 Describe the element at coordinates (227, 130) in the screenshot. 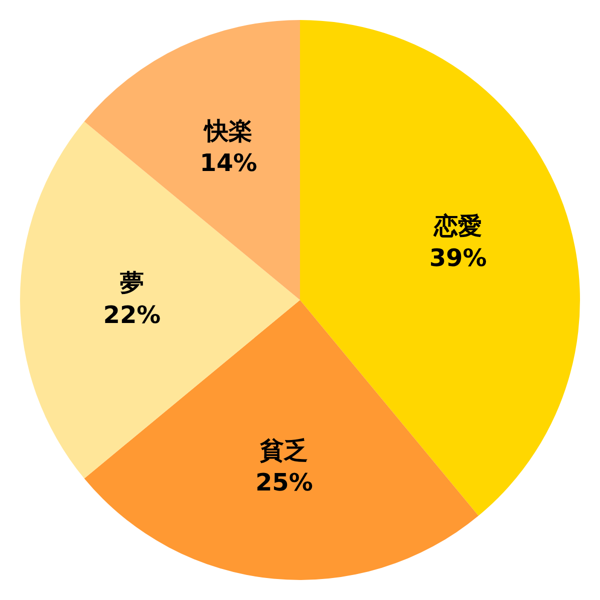

I see `slice-label: 快楽` at that location.